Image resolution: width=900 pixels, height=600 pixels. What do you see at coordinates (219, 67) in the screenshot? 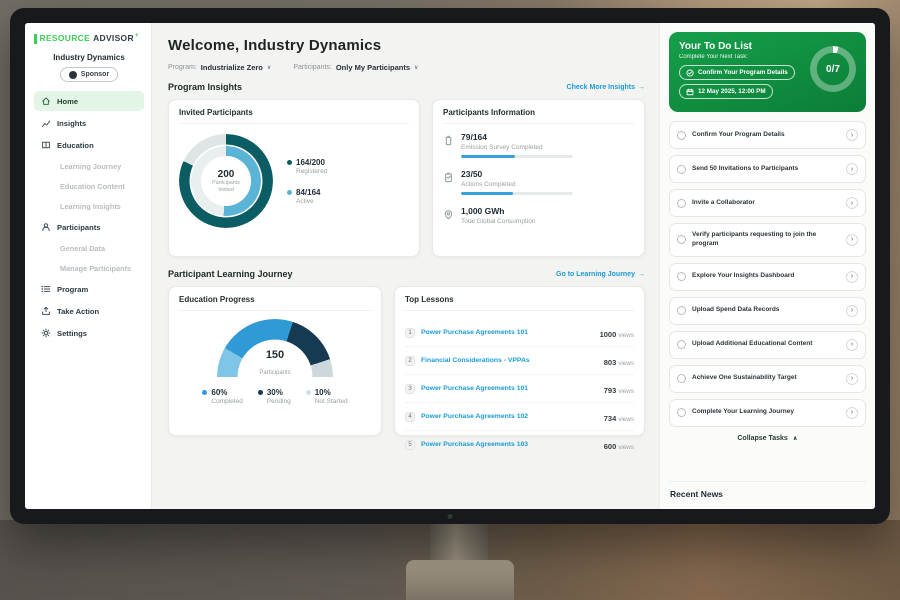
I see `program-filter-dropdown: Program: Industrialize Zero ∨` at bounding box center [219, 67].